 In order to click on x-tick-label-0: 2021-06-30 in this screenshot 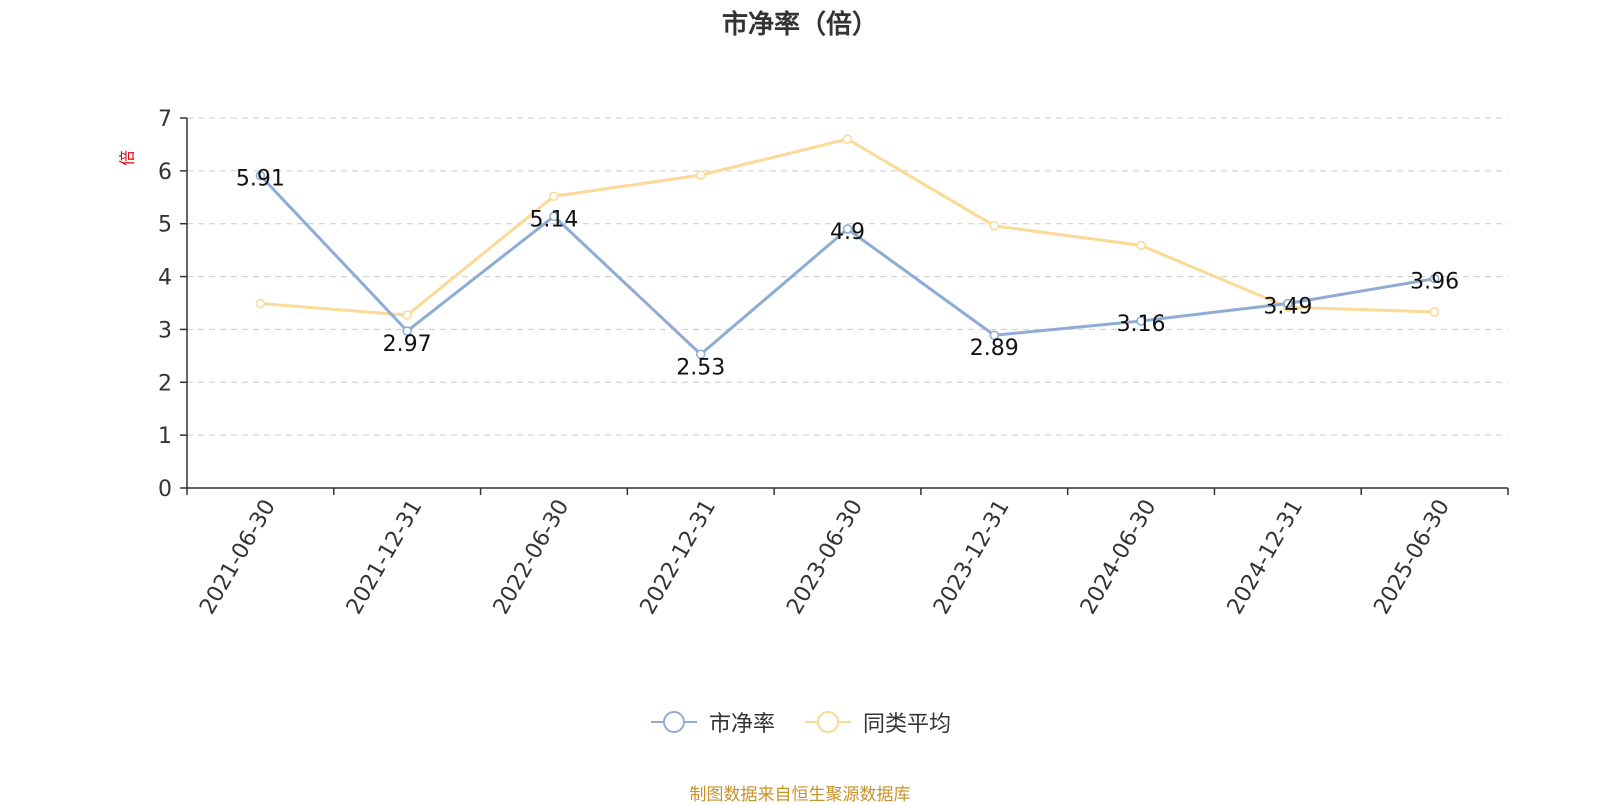, I will do `click(238, 557)`.